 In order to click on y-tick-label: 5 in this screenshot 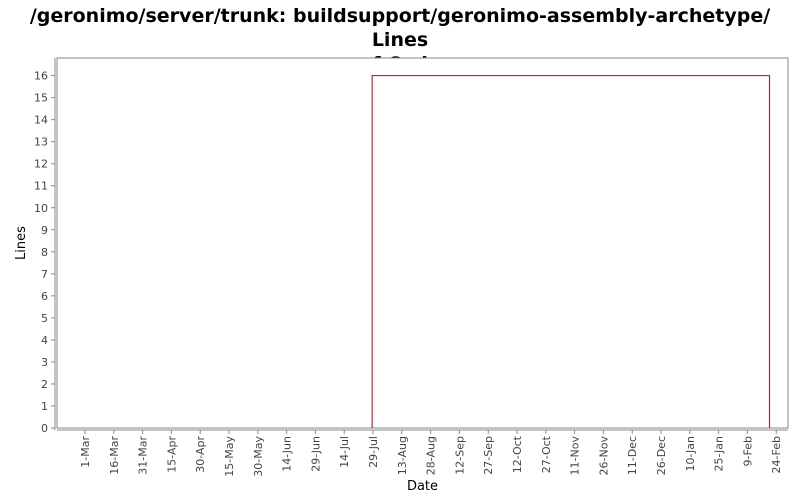, I will do `click(44, 318)`.